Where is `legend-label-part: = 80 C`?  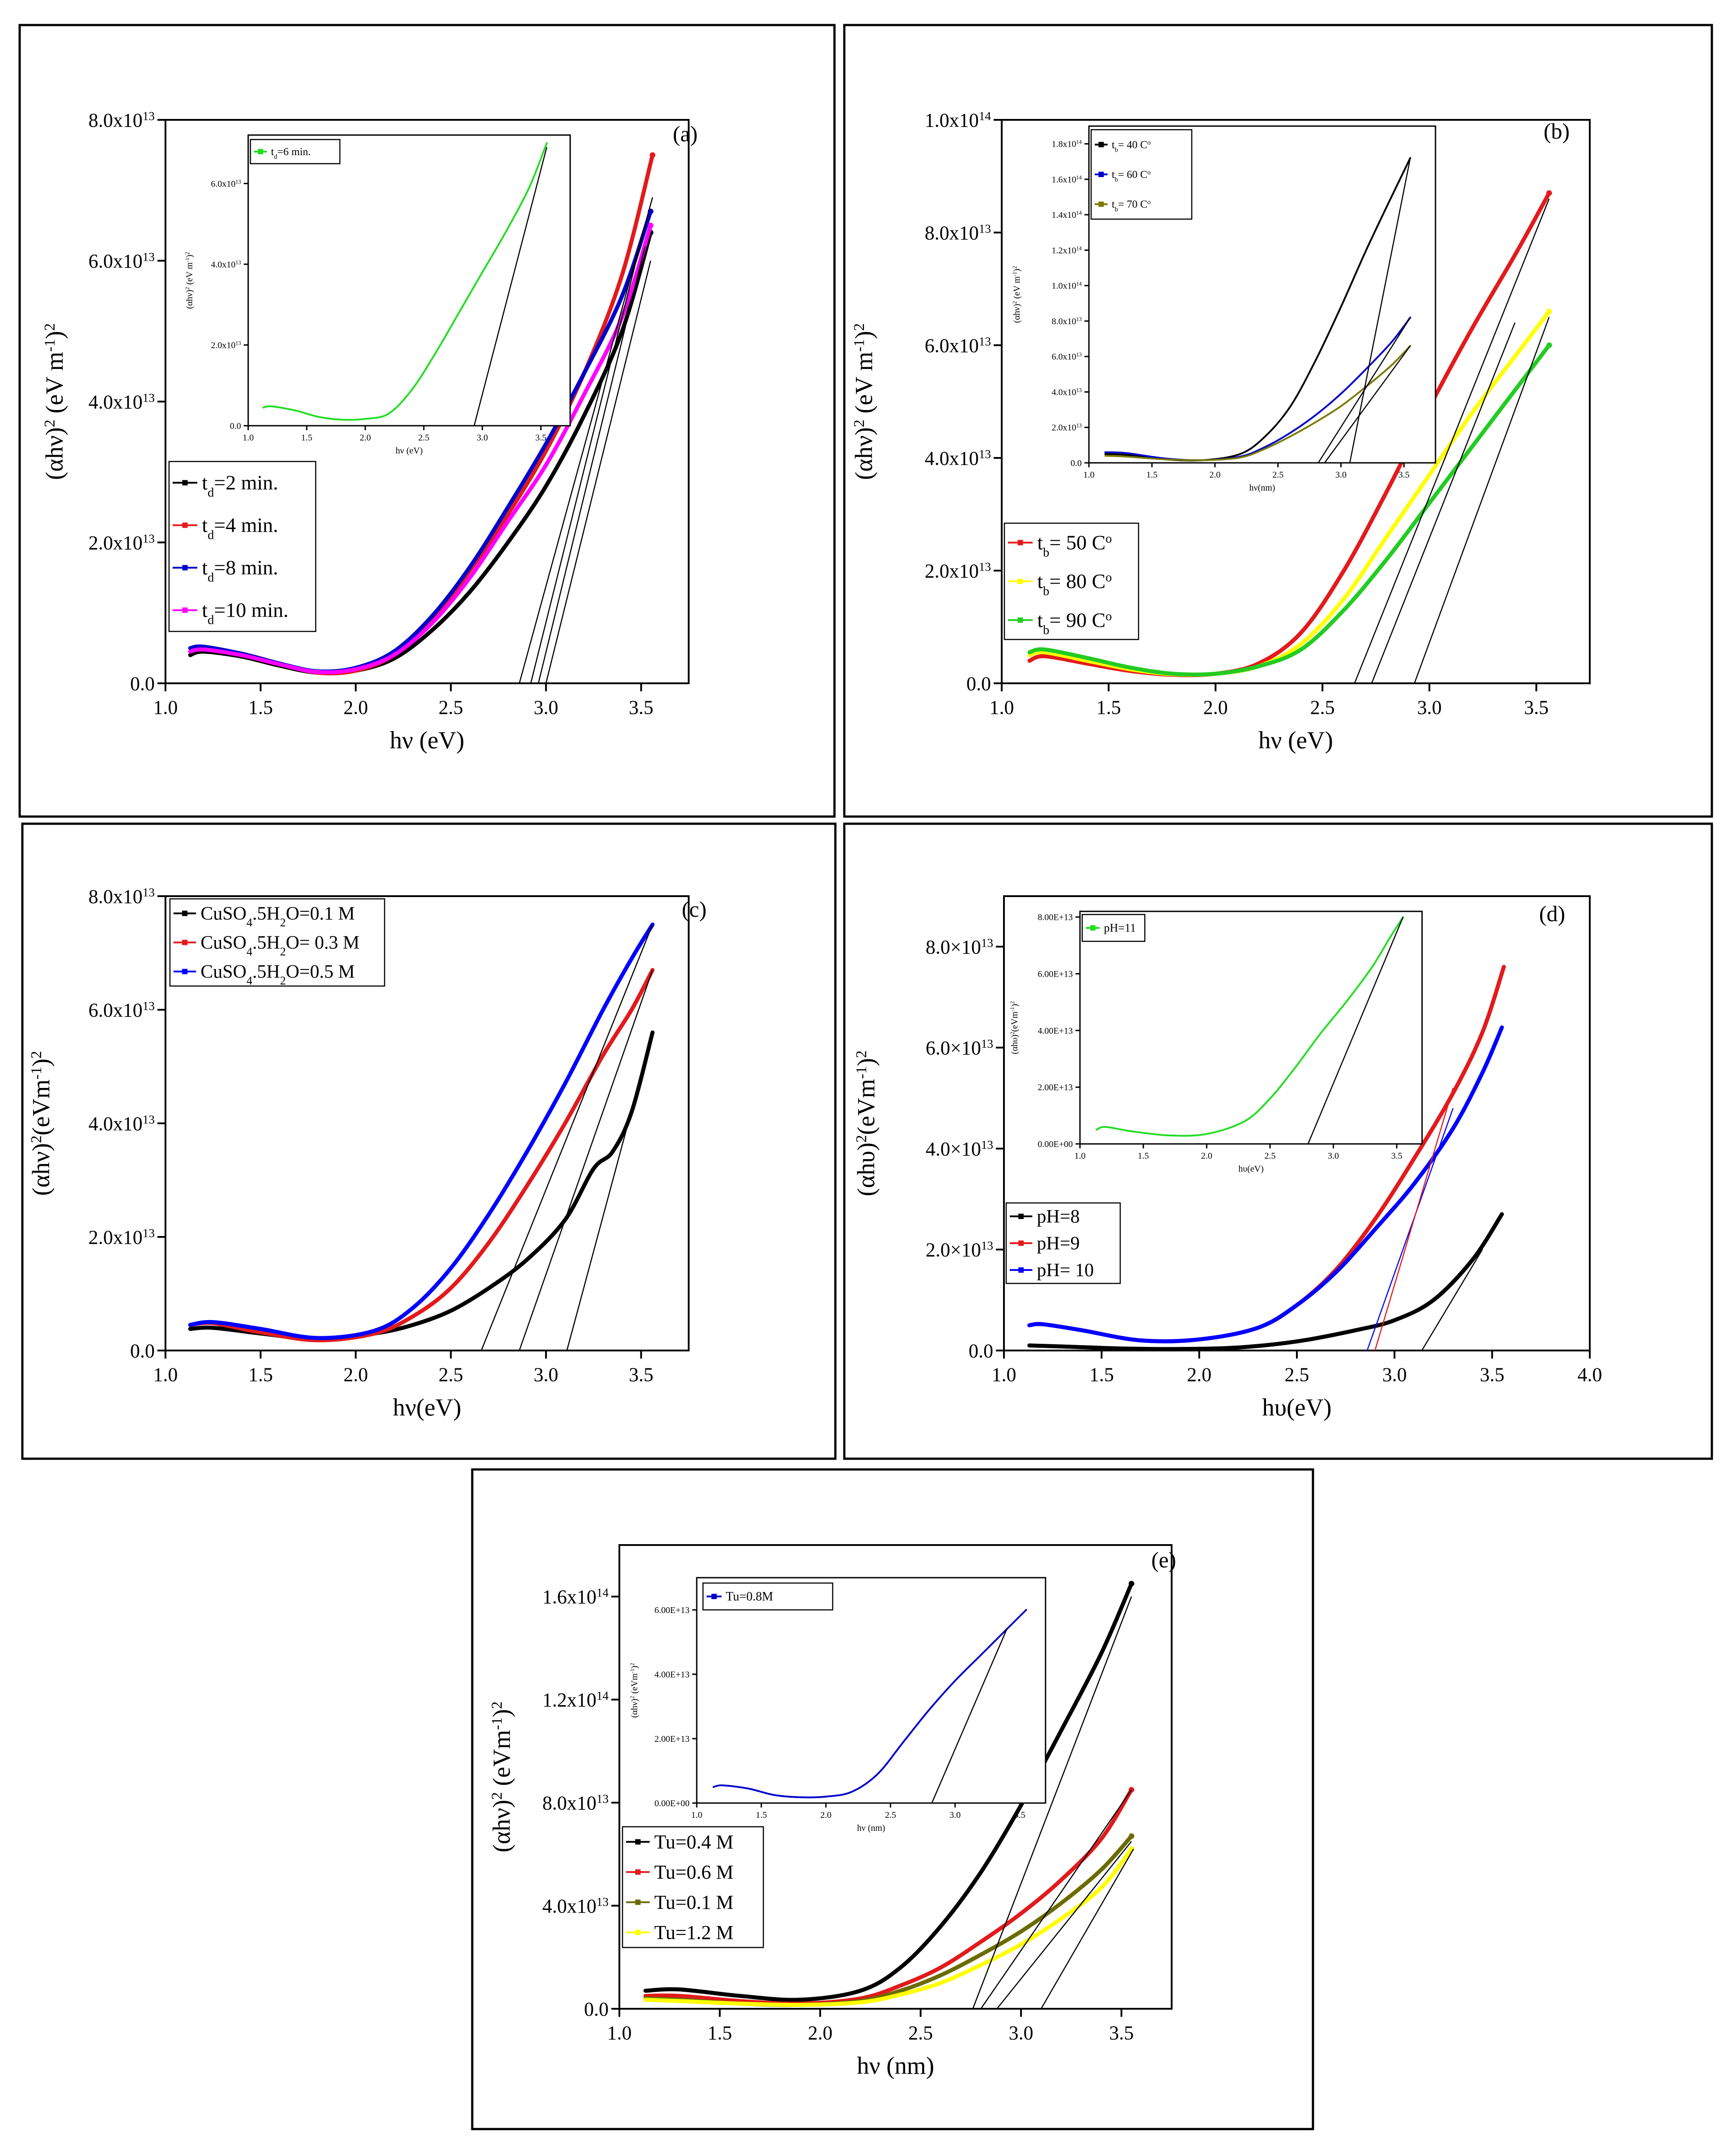
legend-label-part: = 80 C is located at coordinates (1078, 581).